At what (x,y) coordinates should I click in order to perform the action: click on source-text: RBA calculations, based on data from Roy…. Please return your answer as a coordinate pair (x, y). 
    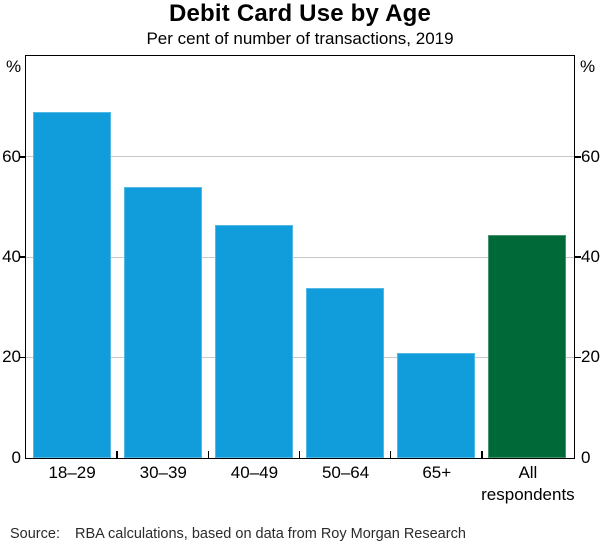
    Looking at the image, I should click on (270, 534).